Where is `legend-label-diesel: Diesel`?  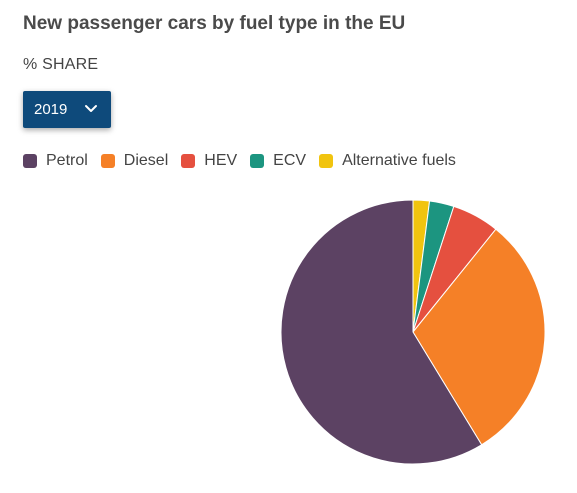
legend-label-diesel: Diesel is located at coordinates (146, 160).